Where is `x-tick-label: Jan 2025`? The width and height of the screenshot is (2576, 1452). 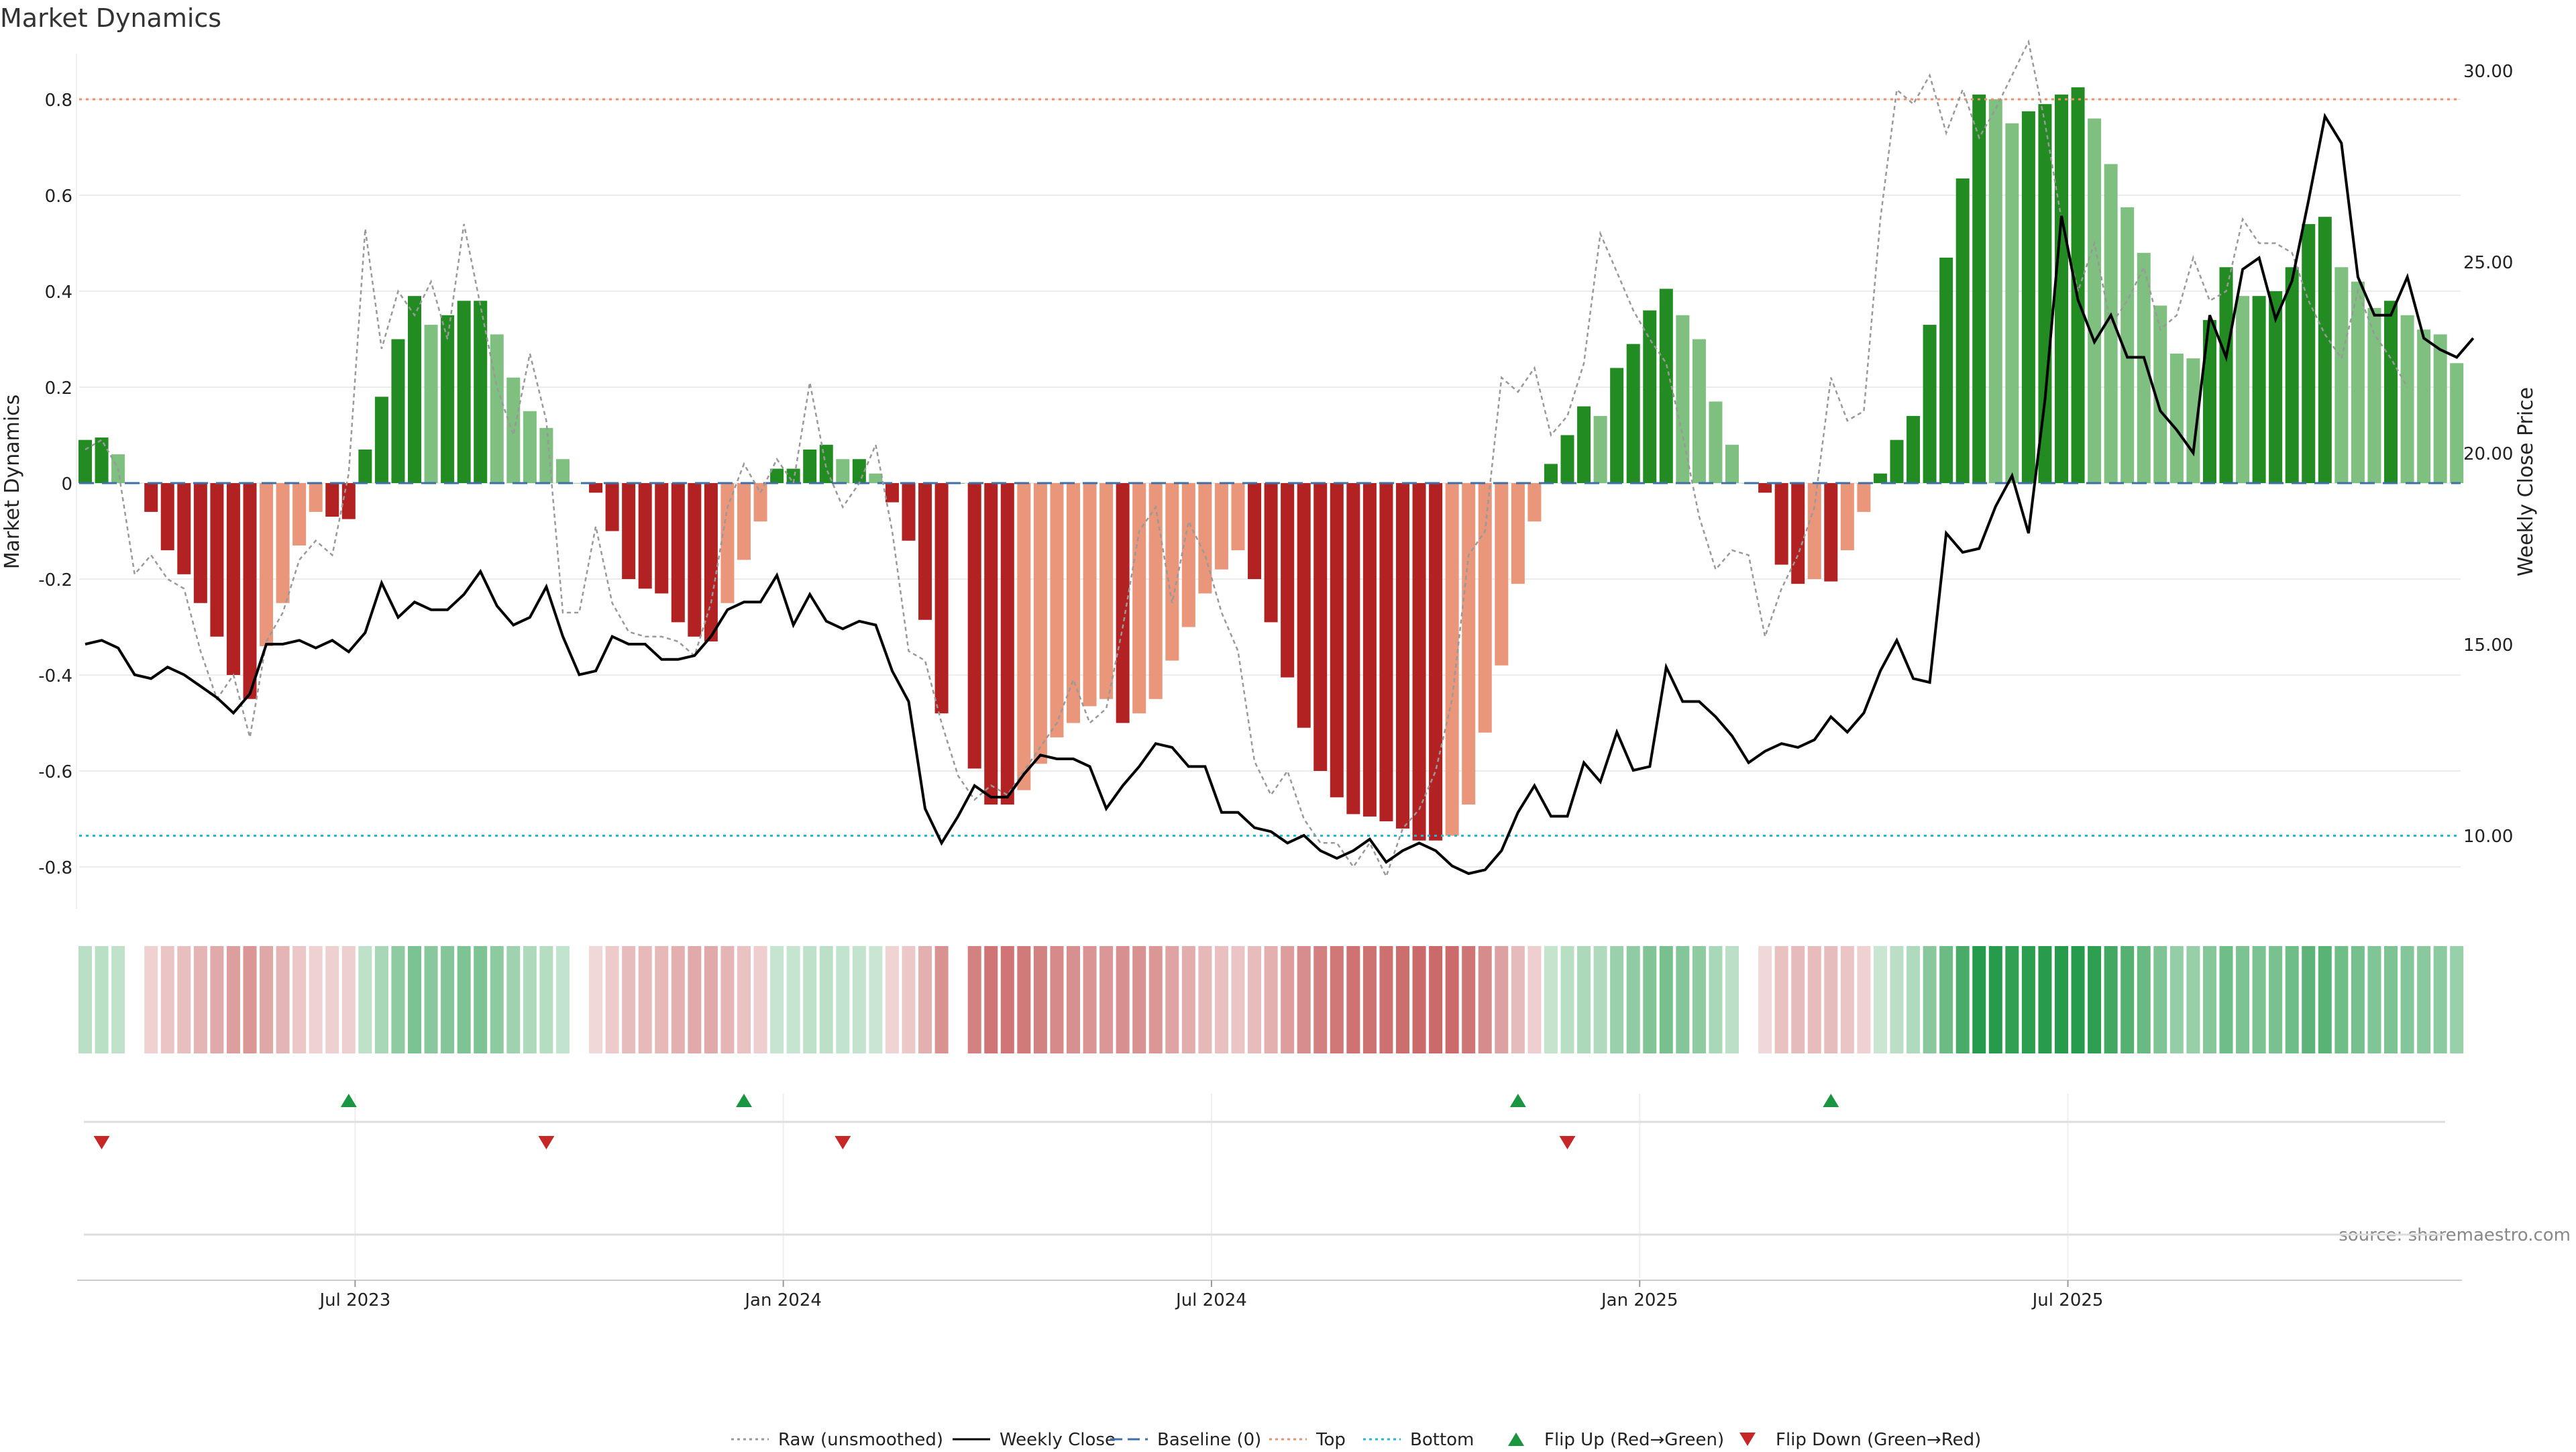
x-tick-label: Jan 2025 is located at coordinates (1639, 1300).